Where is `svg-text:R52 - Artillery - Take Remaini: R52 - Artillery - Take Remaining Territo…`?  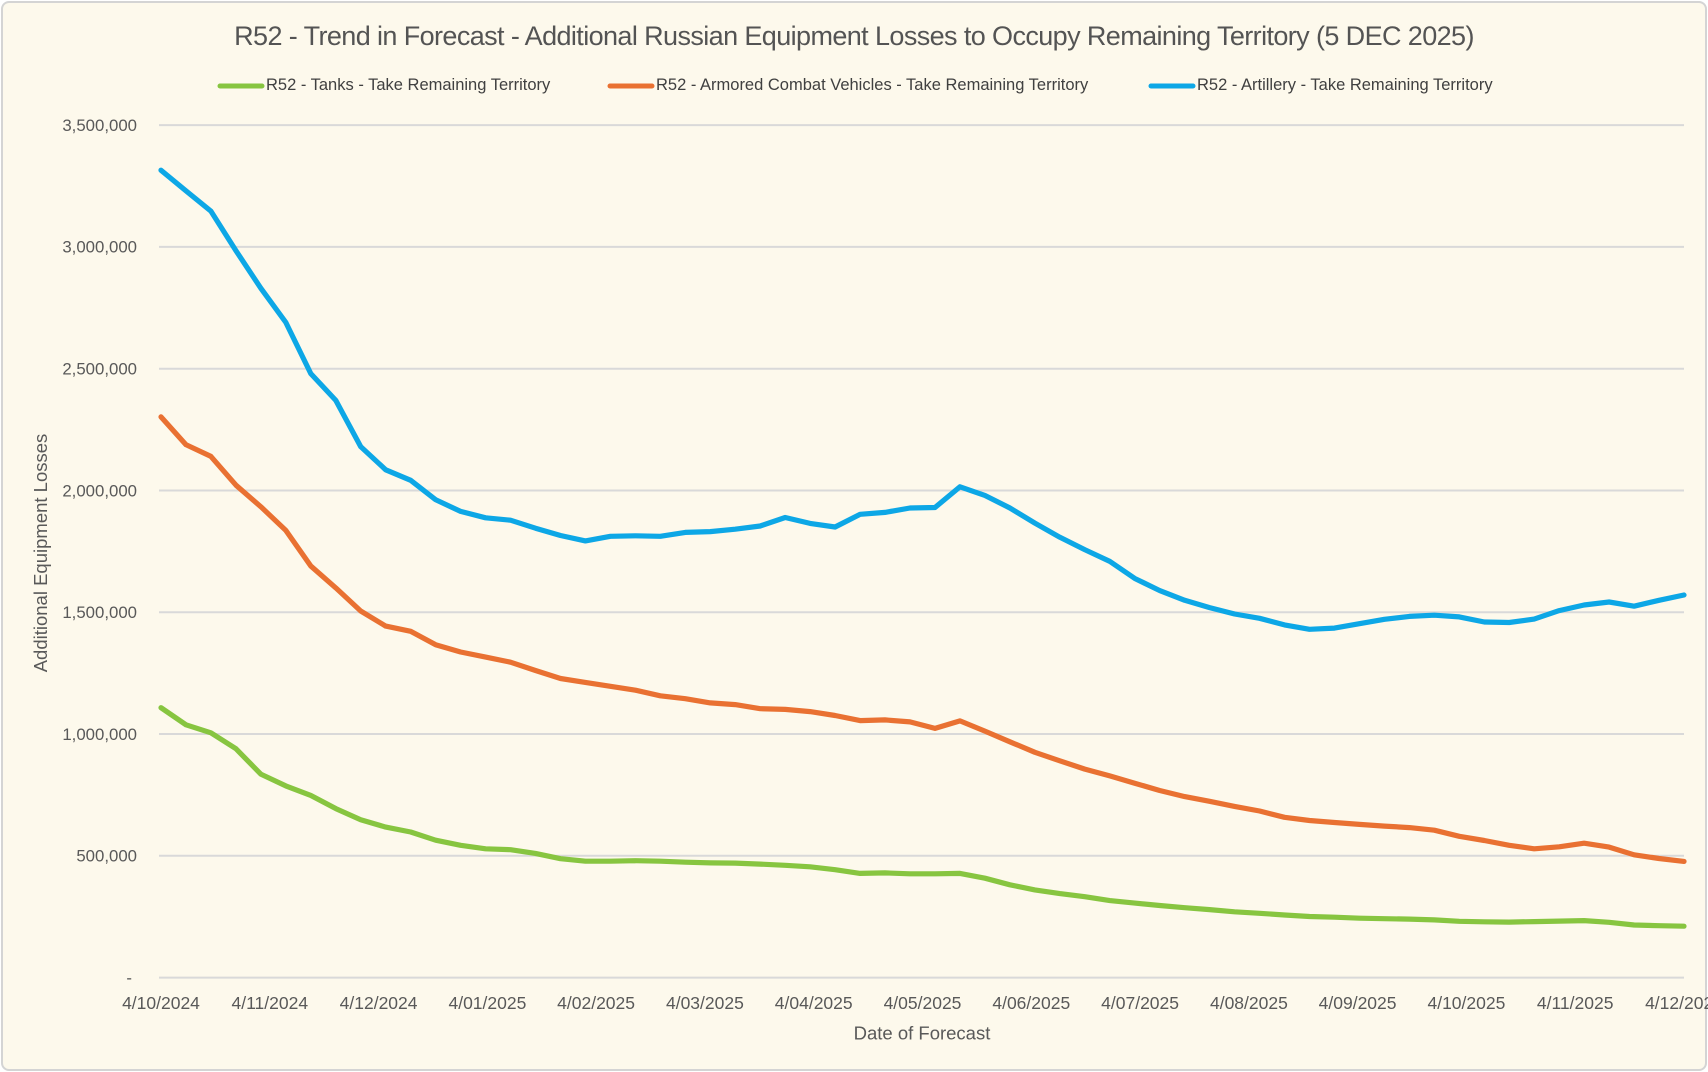
svg-text:R52 - Artillery - Take Remaini: R52 - Artillery - Take Remaining Territo… is located at coordinates (1345, 85).